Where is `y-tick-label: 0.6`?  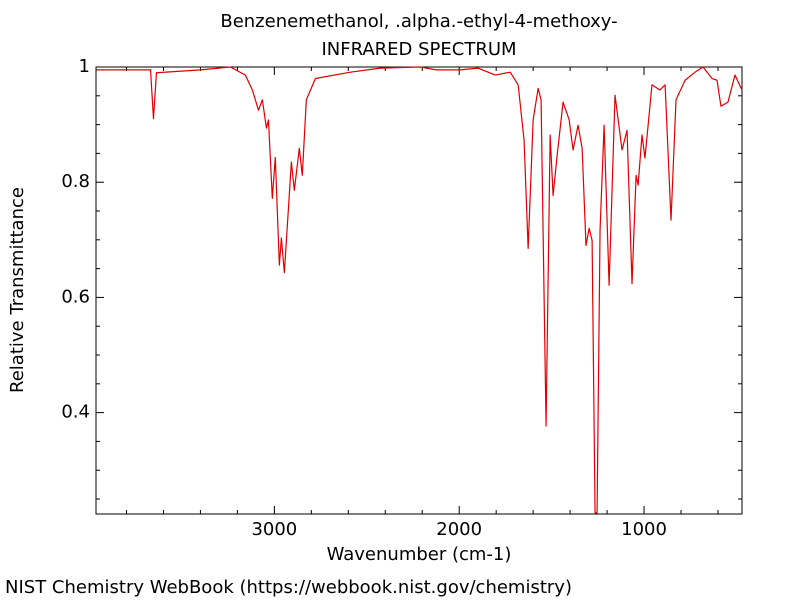 y-tick-label: 0.6 is located at coordinates (75, 296).